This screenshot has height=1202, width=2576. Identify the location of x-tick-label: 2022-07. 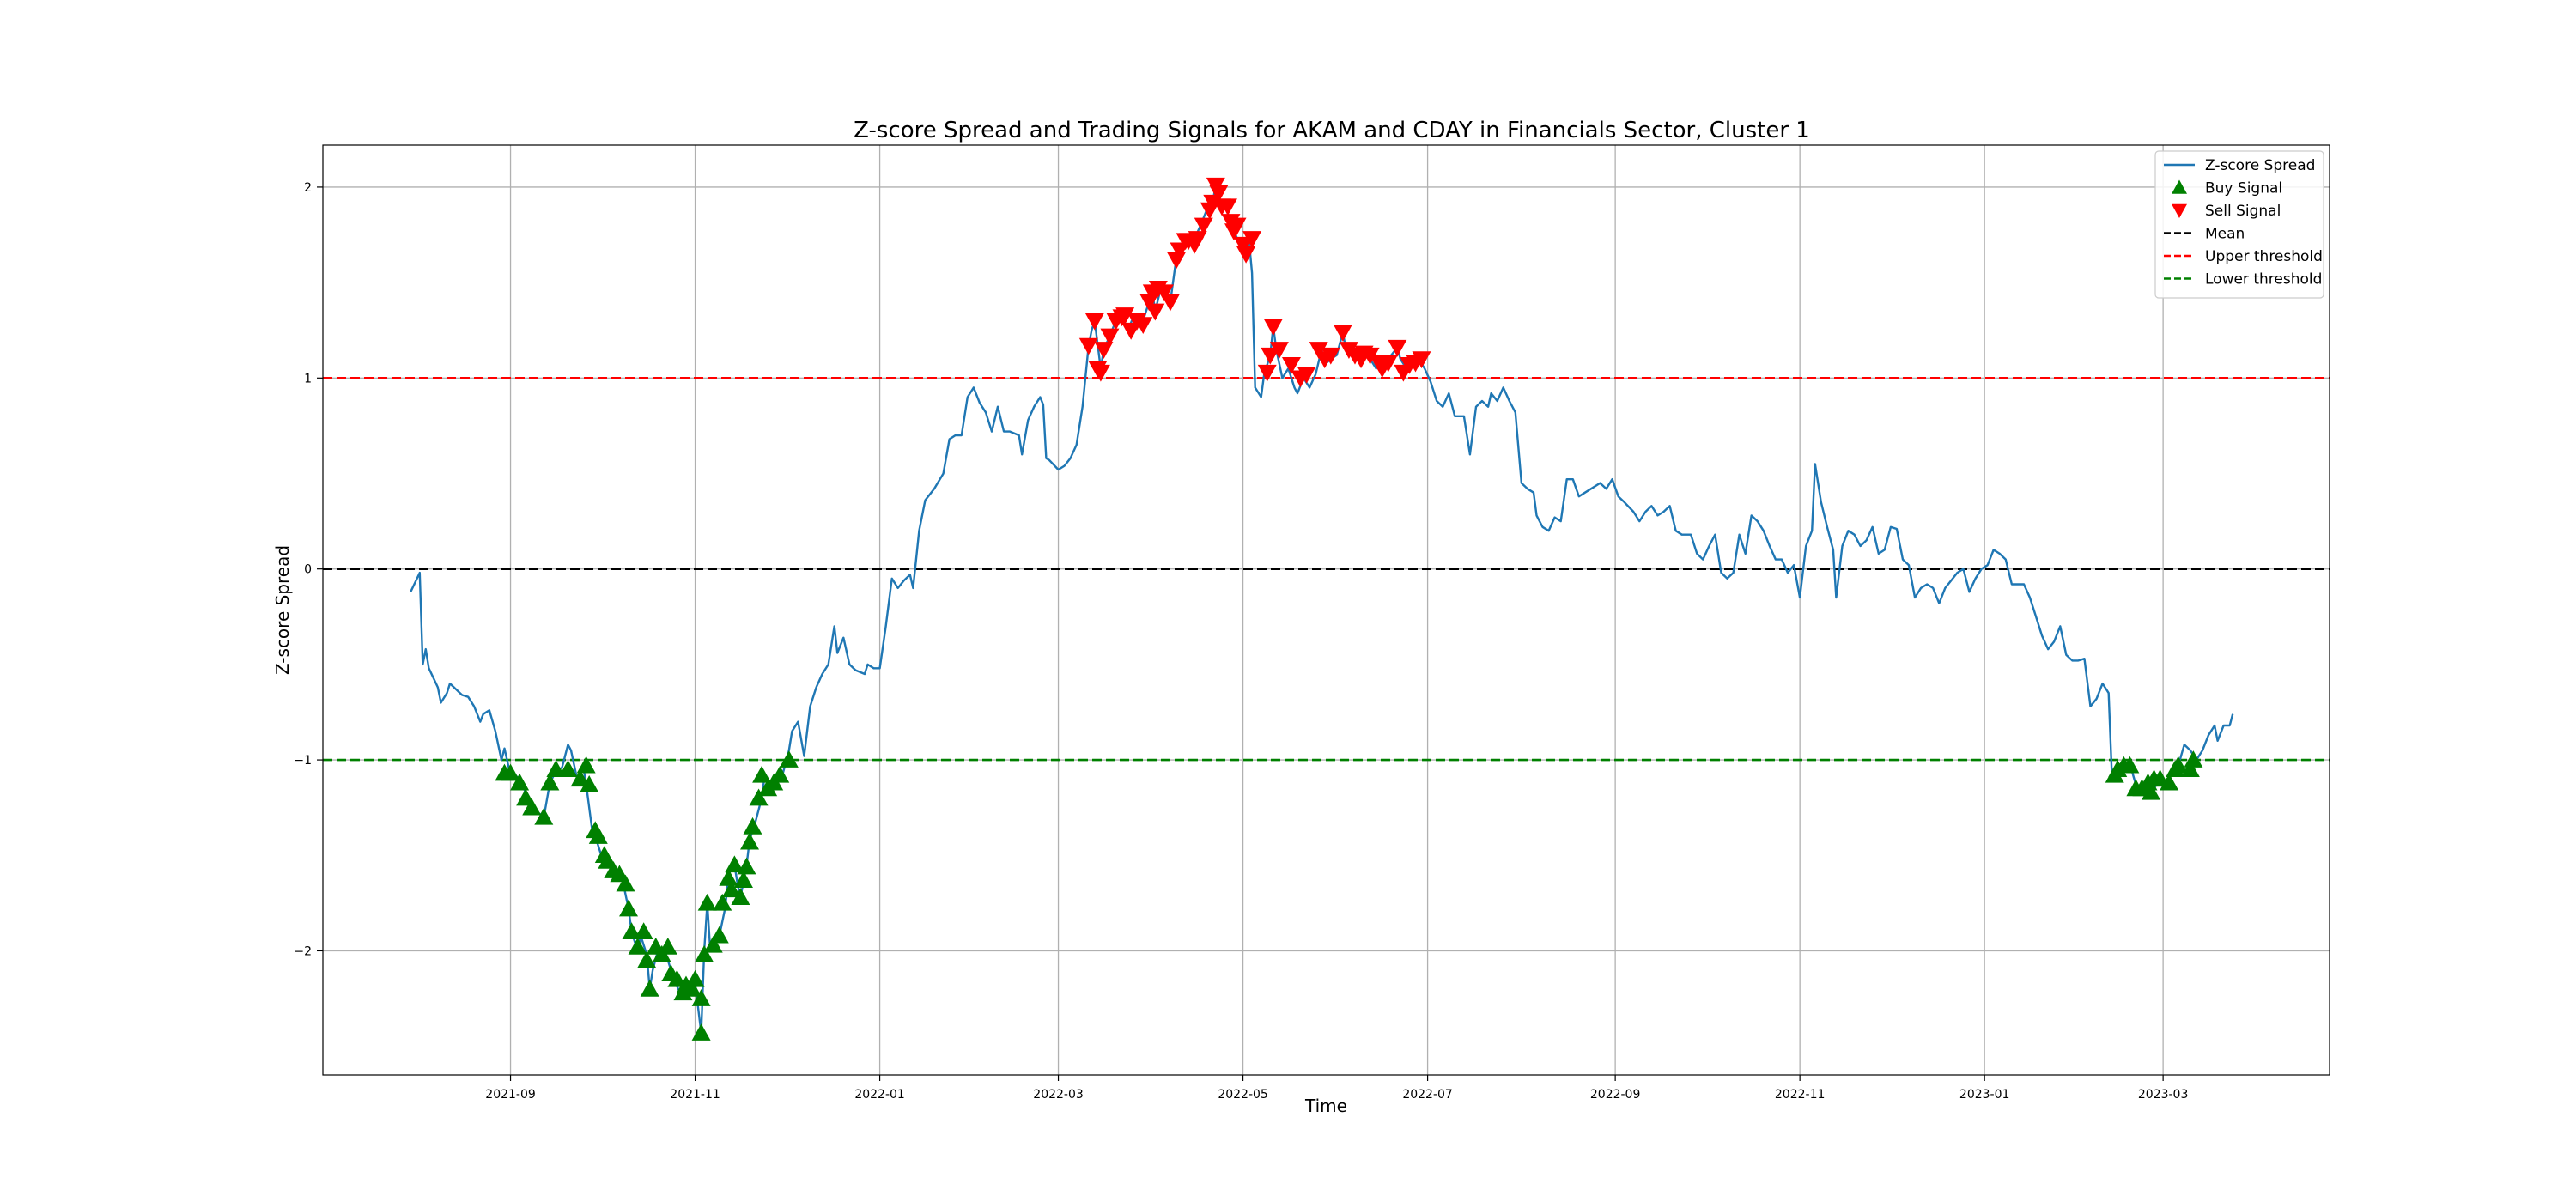
(1427, 1095).